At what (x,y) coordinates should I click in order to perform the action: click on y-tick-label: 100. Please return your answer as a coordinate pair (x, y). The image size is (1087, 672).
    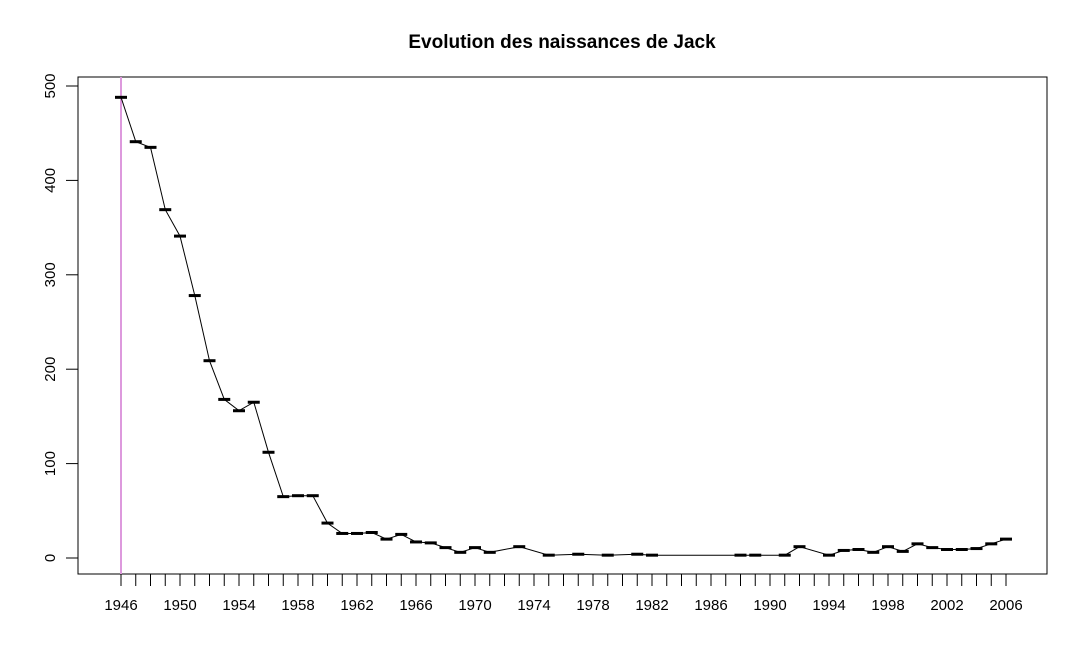
    Looking at the image, I should click on (50, 463).